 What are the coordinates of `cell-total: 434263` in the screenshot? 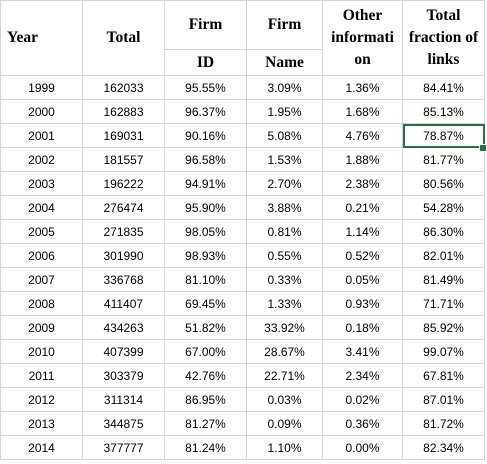 It's located at (123, 327).